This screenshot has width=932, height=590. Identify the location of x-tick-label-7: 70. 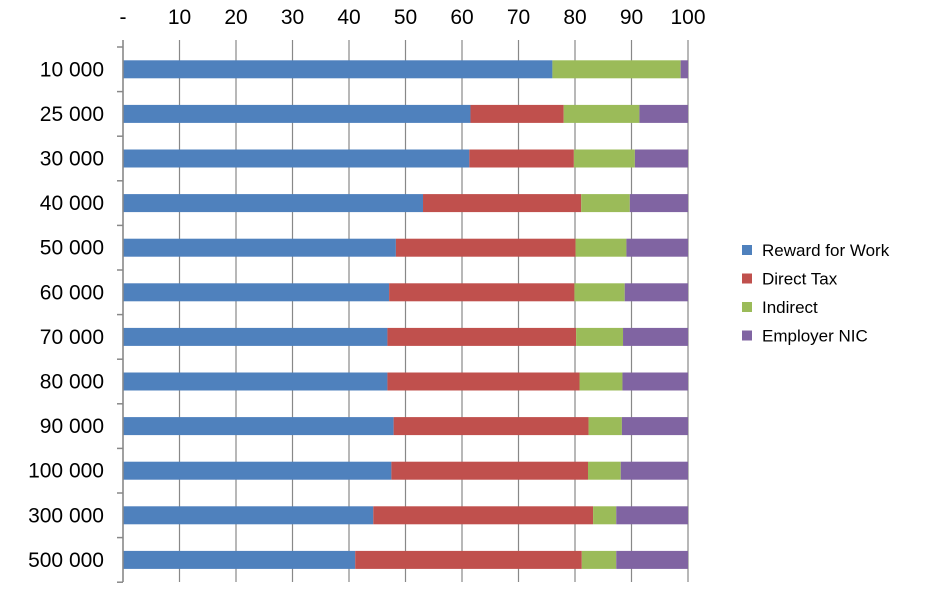
(518, 17).